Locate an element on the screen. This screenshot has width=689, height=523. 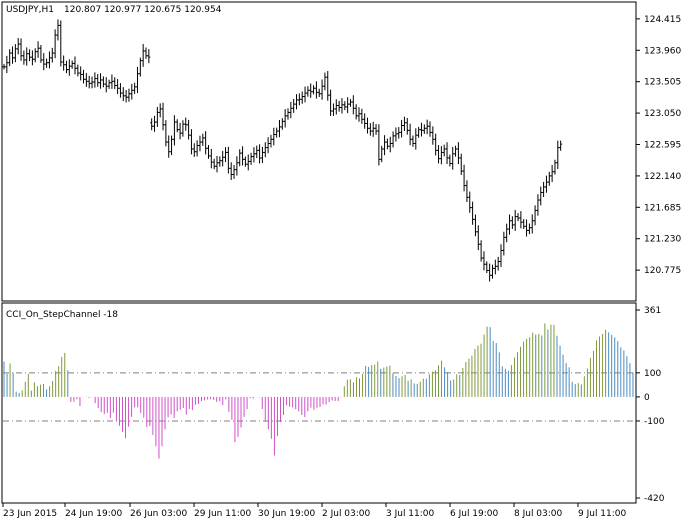
cci-tick-label: 0 is located at coordinates (647, 398).